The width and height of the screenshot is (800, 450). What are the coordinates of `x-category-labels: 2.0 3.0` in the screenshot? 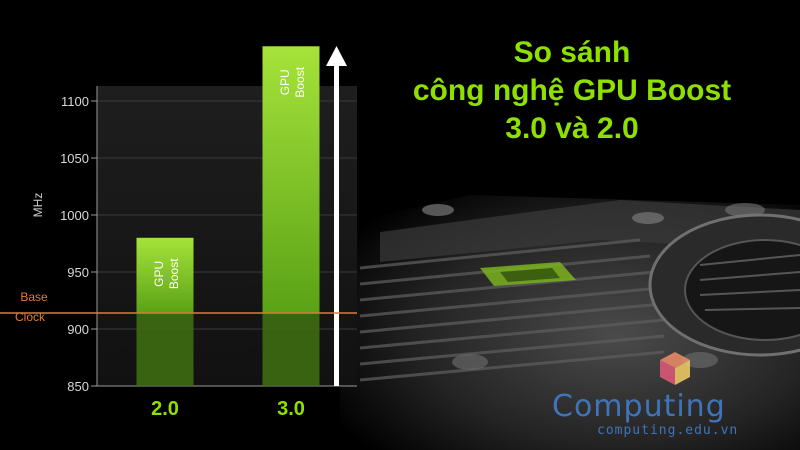 It's located at (228, 409).